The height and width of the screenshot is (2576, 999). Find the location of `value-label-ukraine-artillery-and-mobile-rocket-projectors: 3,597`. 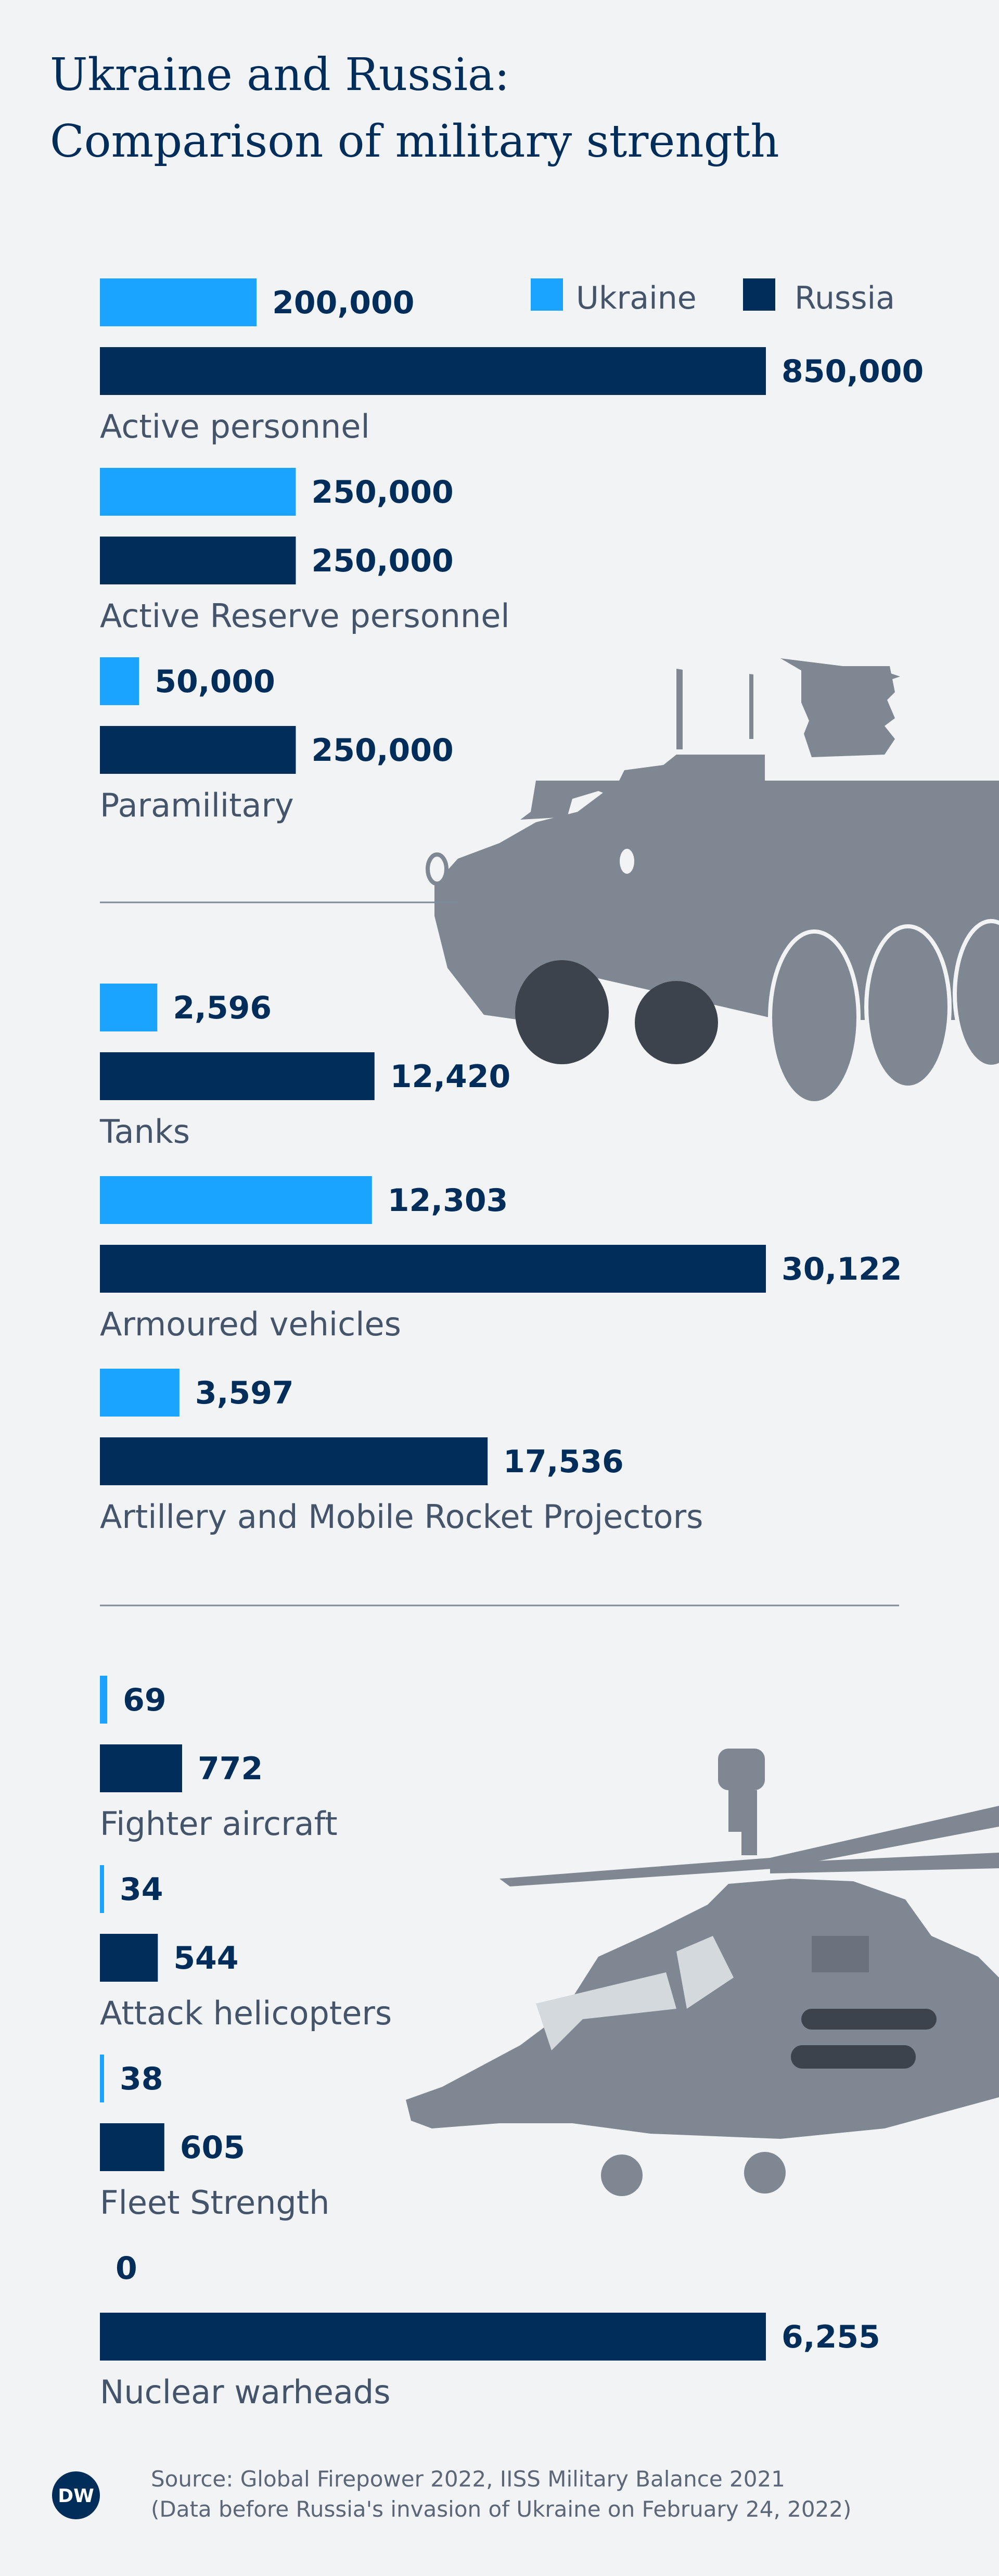

value-label-ukraine-artillery-and-mobile-rocket-projectors: 3,597 is located at coordinates (244, 1393).